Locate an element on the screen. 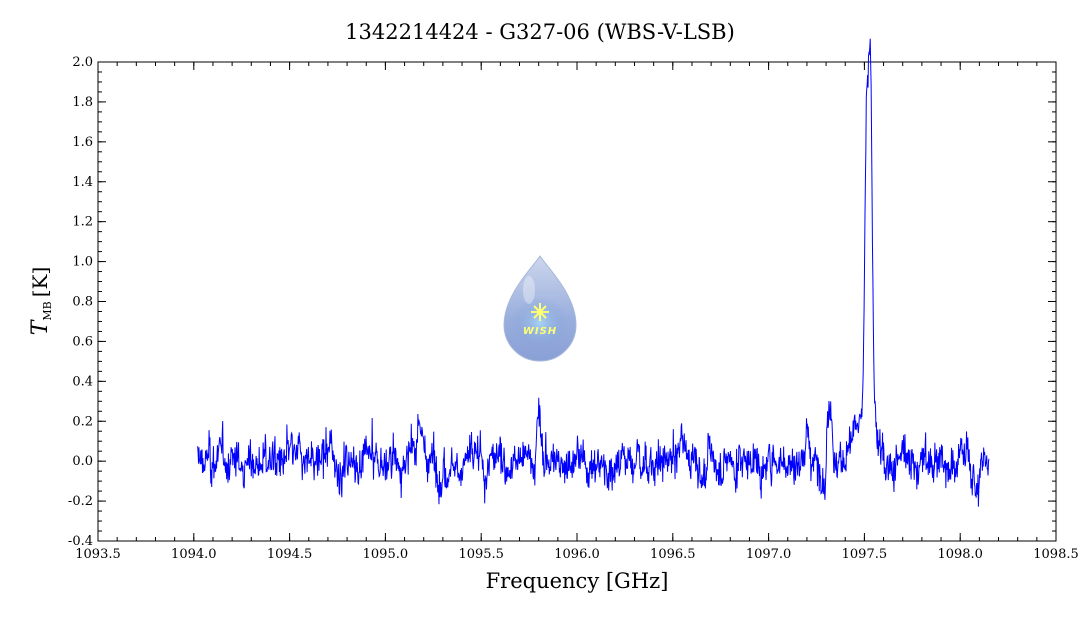 The height and width of the screenshot is (618, 1080). y-tick-label: 0.2 is located at coordinates (82, 421).